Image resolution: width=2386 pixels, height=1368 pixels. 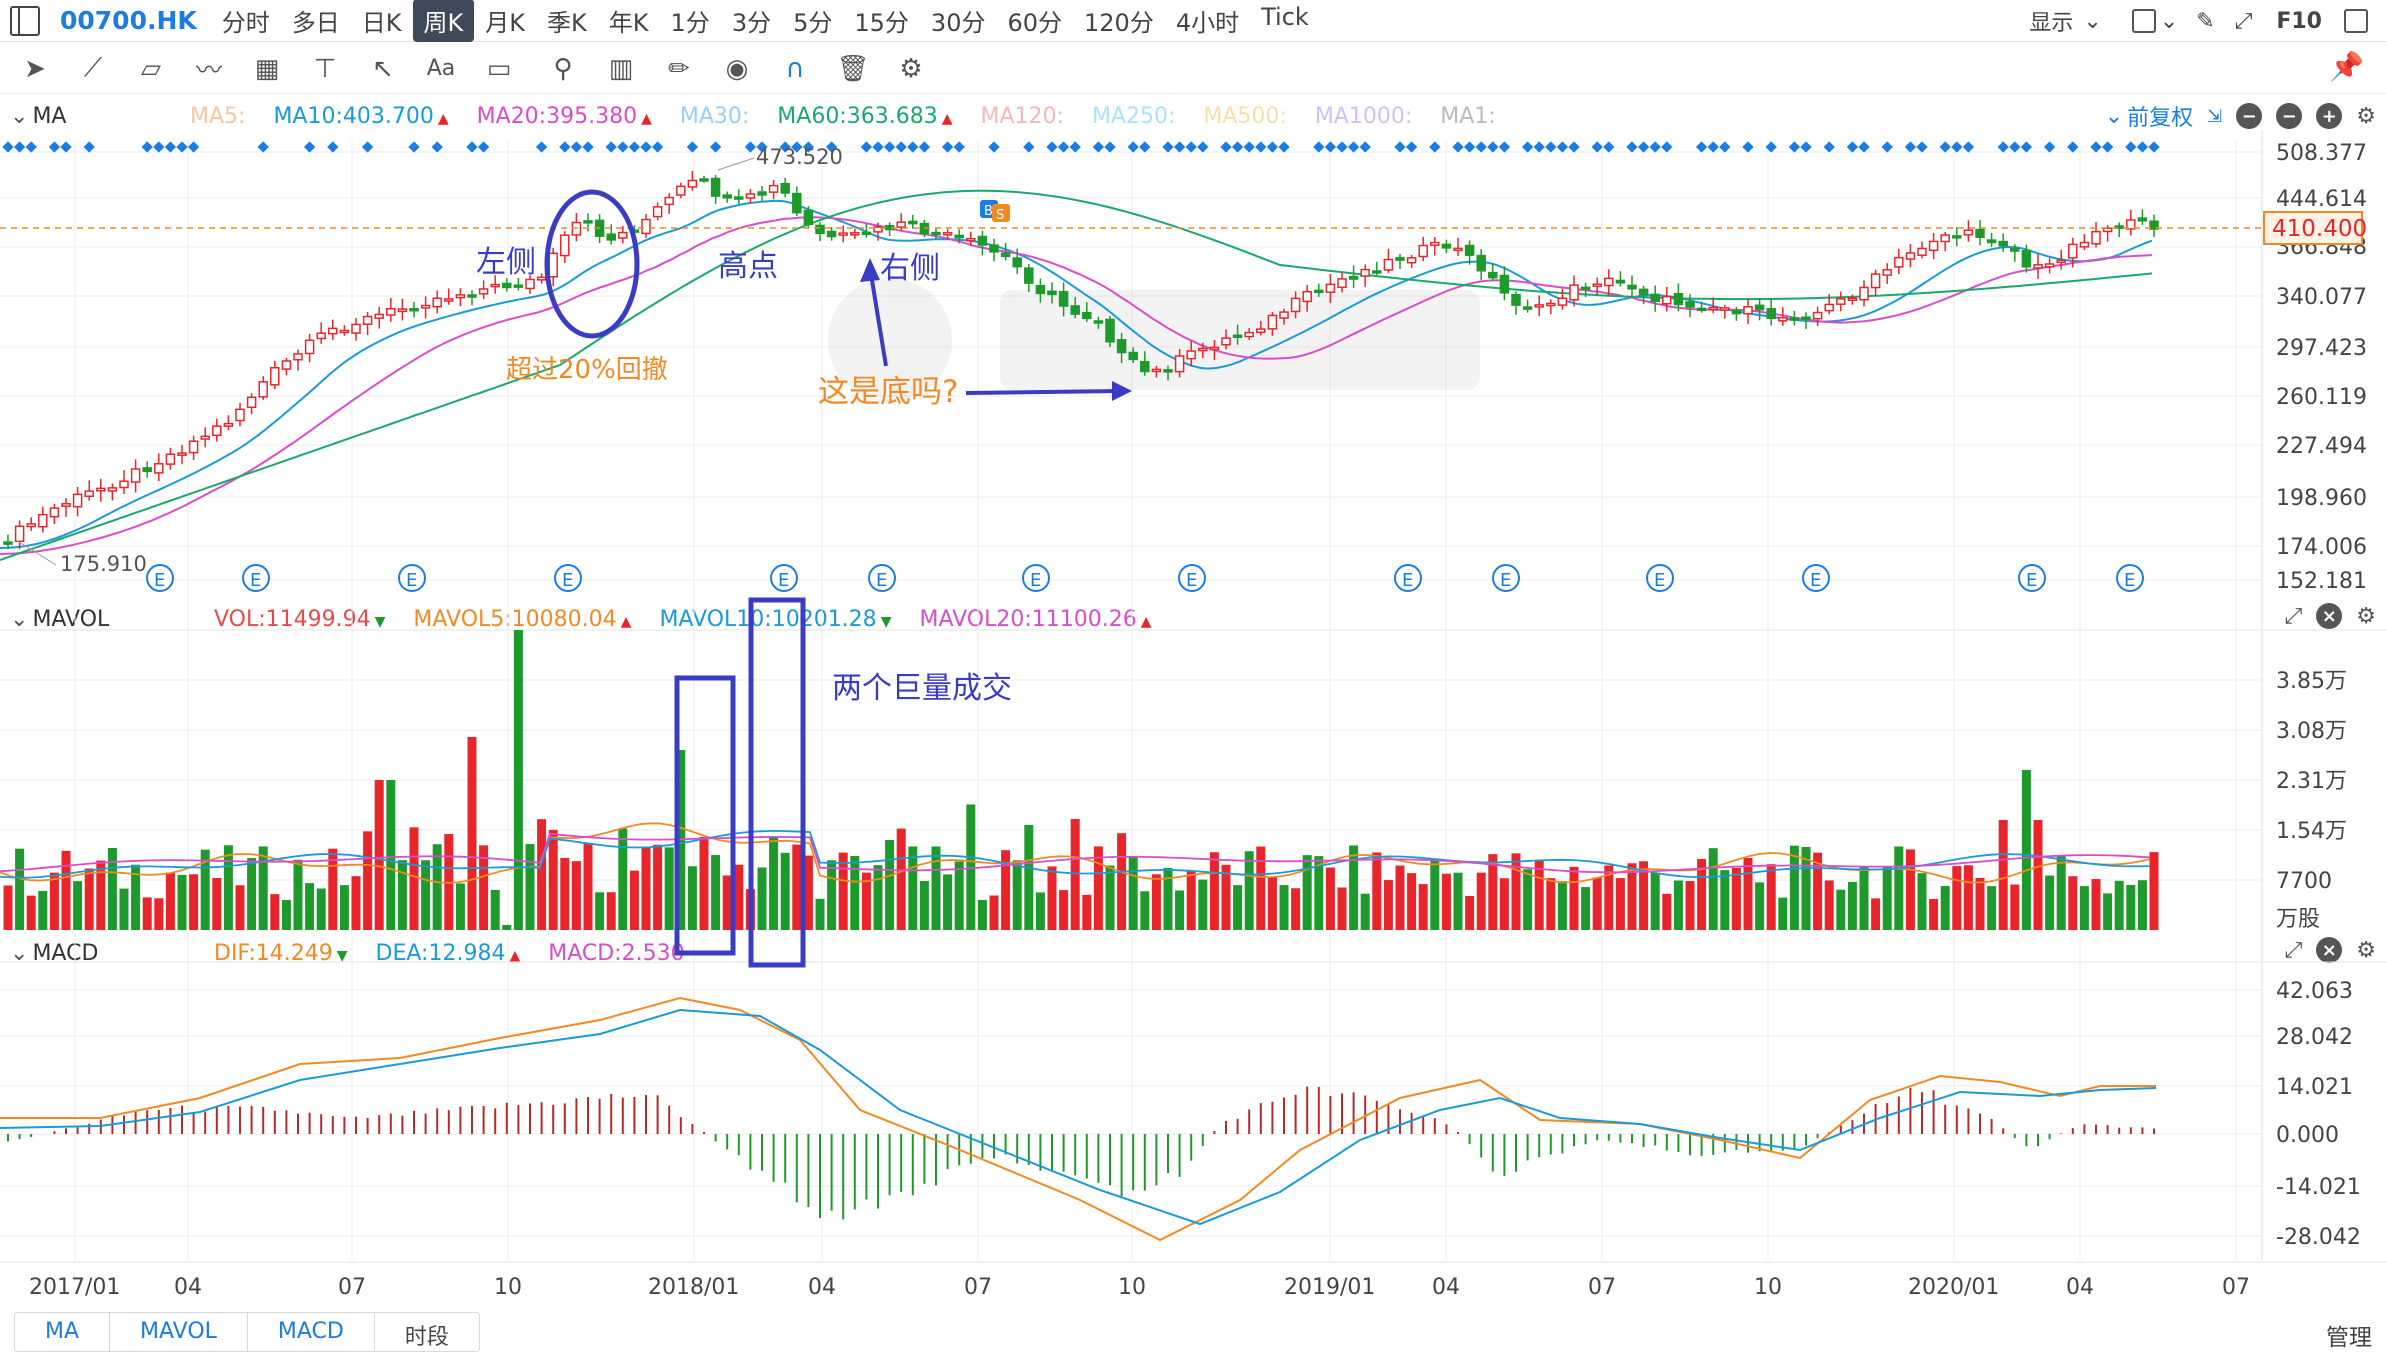 What do you see at coordinates (179, 1332) in the screenshot?
I see `tab-mavol: MAVOL` at bounding box center [179, 1332].